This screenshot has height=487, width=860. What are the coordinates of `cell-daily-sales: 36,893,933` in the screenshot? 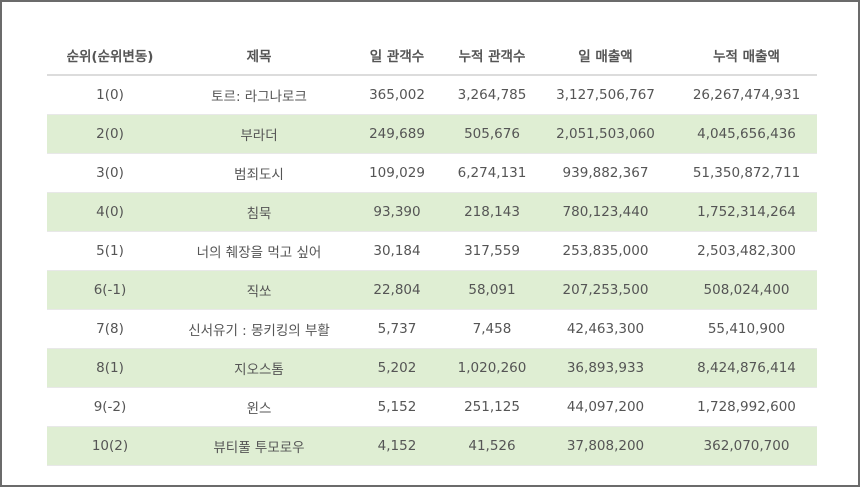 It's located at (605, 368).